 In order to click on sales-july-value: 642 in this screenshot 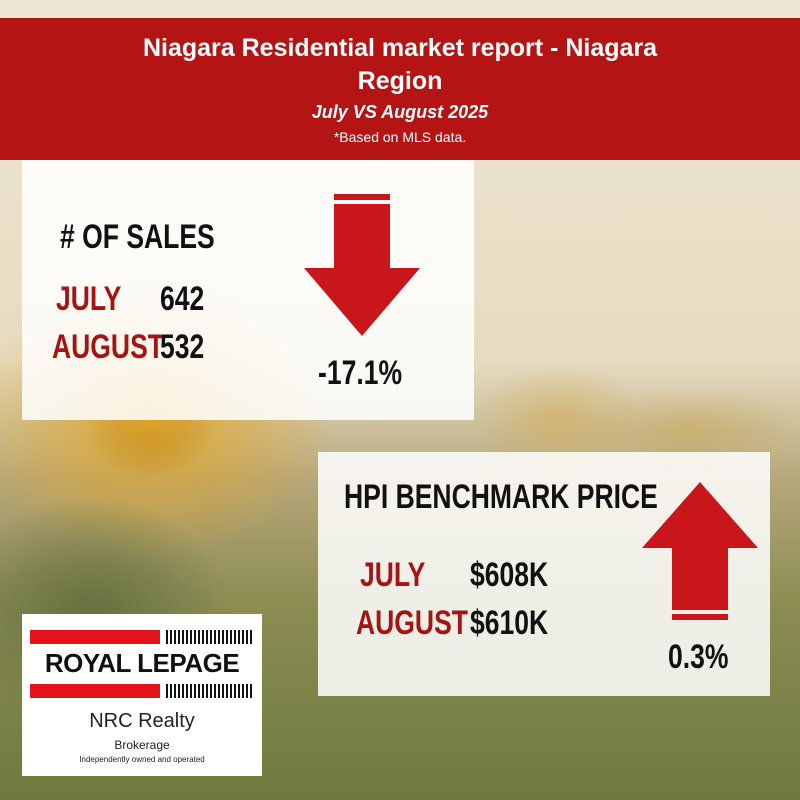, I will do `click(182, 299)`.